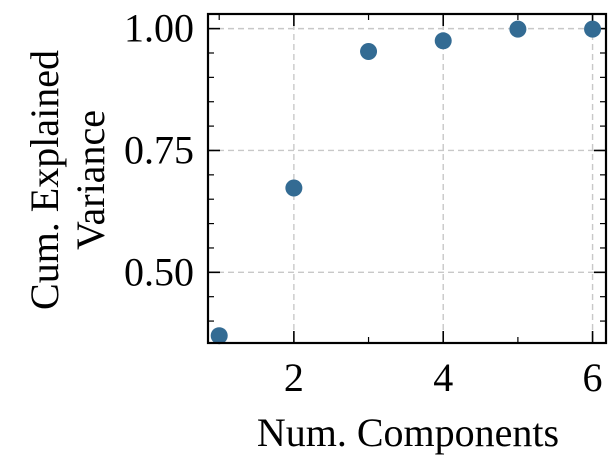 This screenshot has height=468, width=610. What do you see at coordinates (159, 271) in the screenshot?
I see `y-tick-label: 0.50` at bounding box center [159, 271].